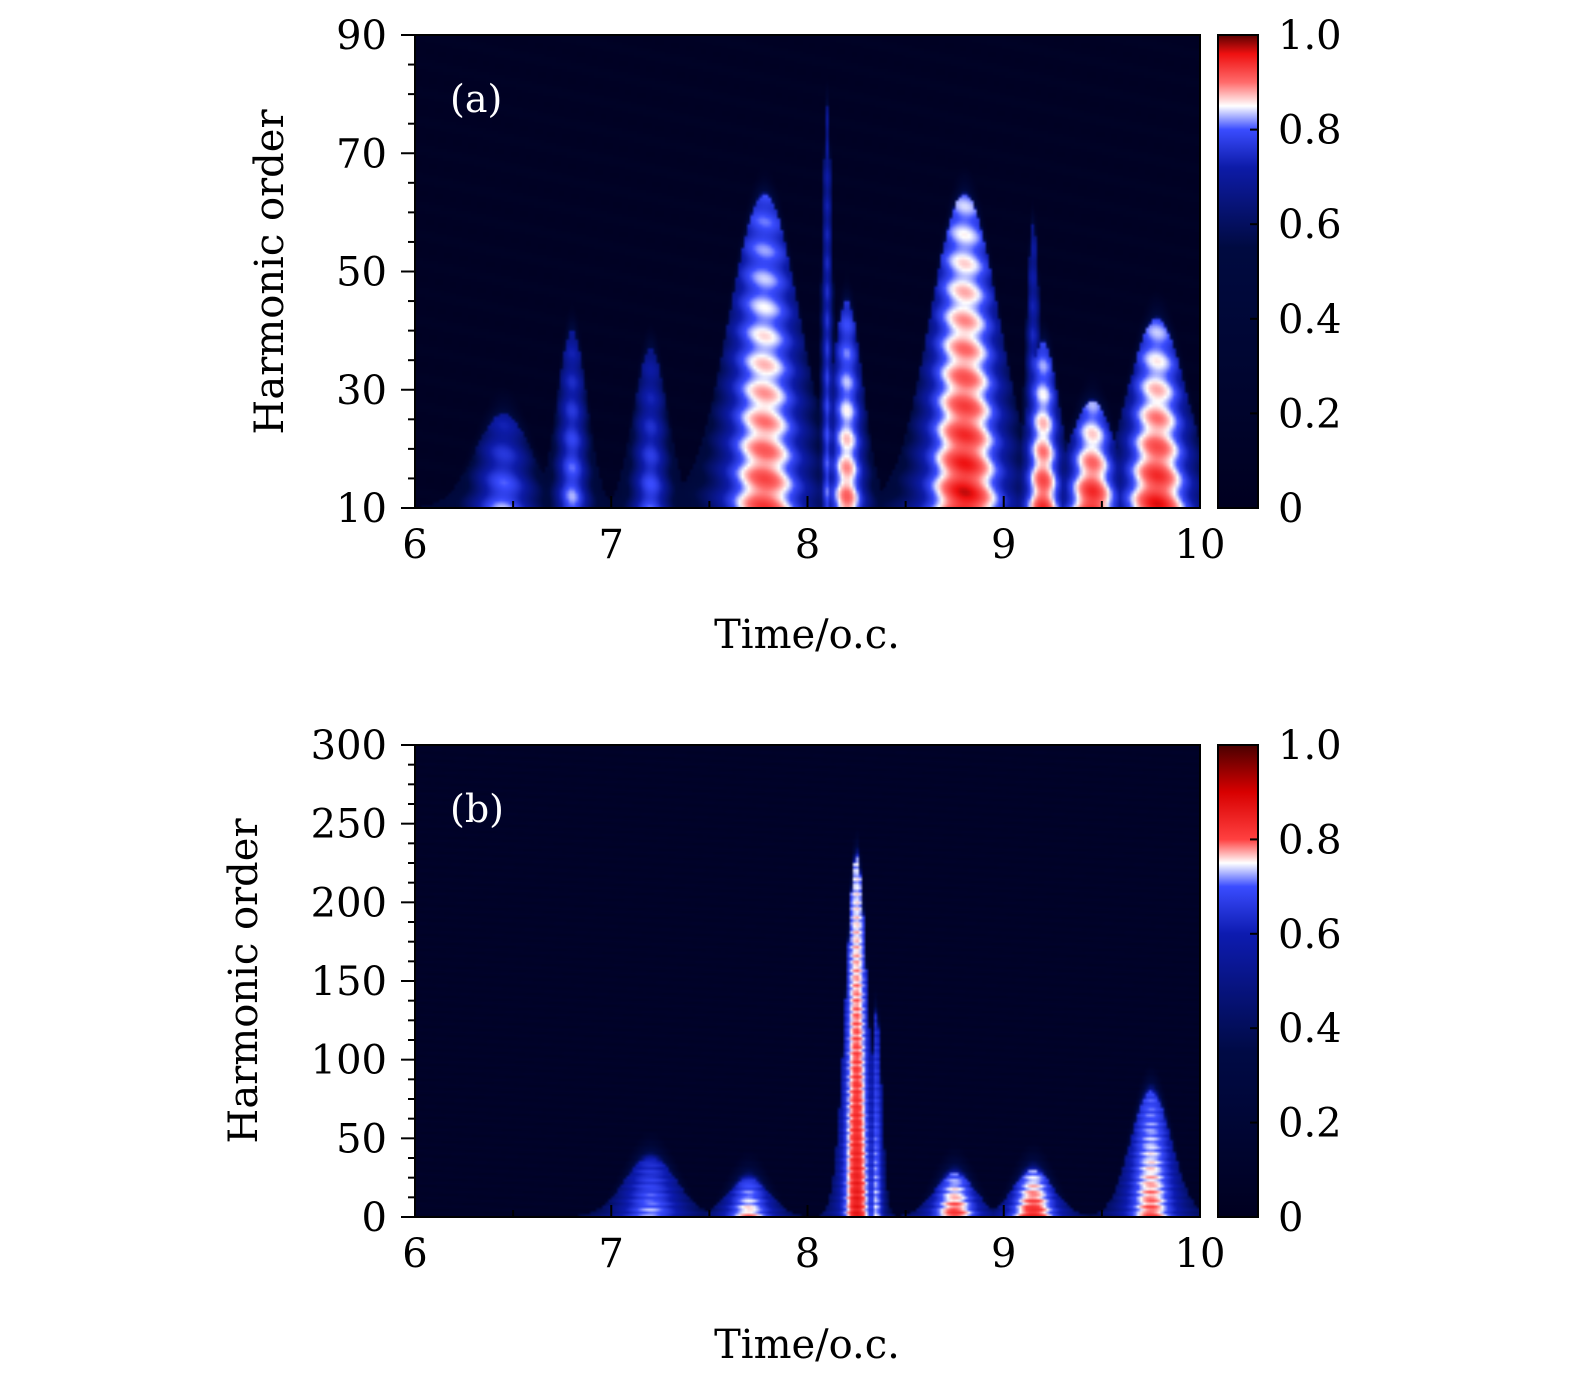  Describe the element at coordinates (1310, 746) in the screenshot. I see `colorbar-tick-label-b: 1.0` at that location.